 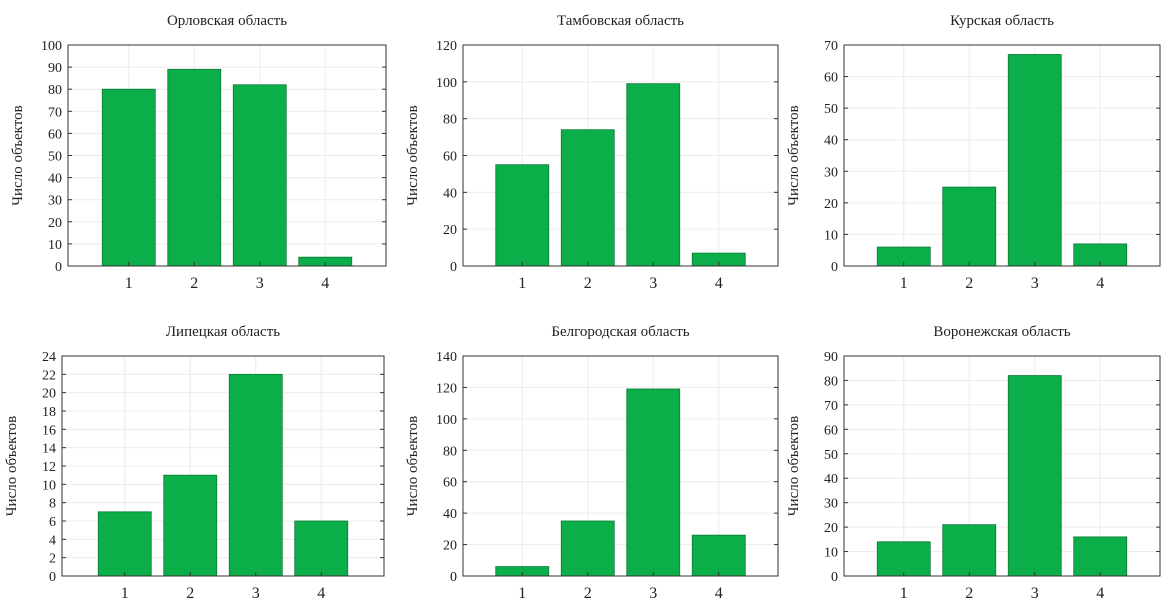 I want to click on y-tick-label: 24, so click(x=49, y=357).